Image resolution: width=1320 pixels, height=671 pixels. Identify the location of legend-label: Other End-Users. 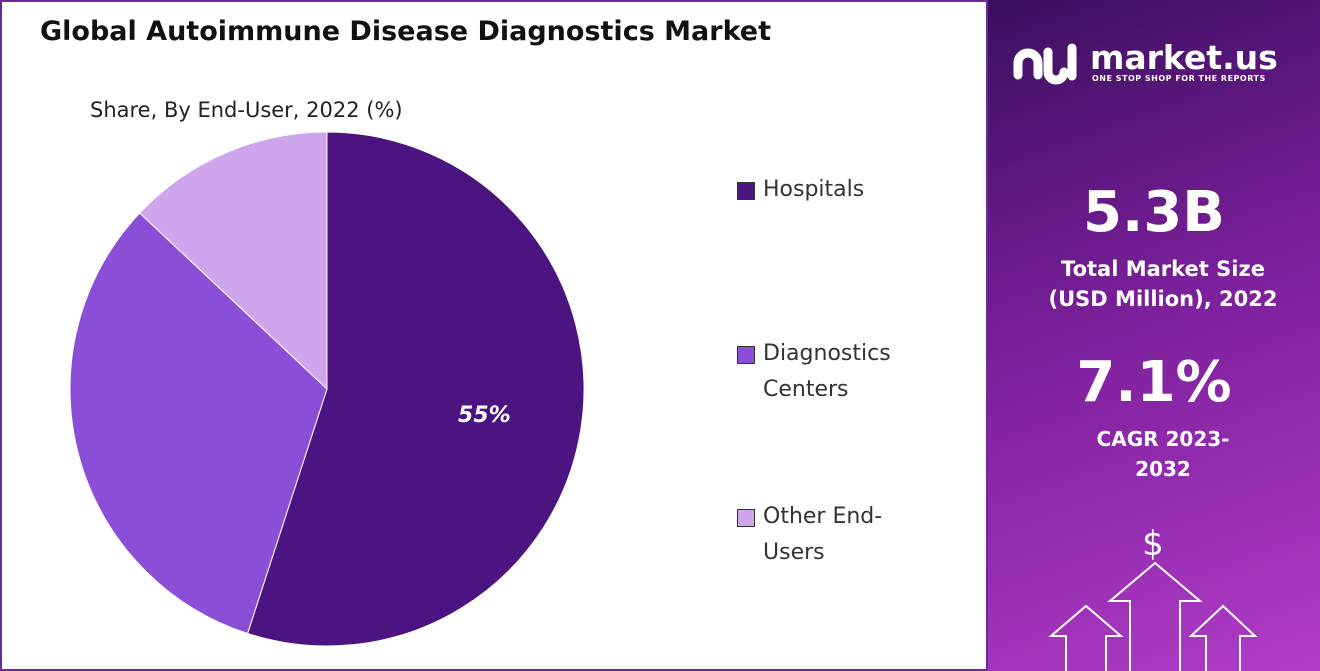
(823, 534).